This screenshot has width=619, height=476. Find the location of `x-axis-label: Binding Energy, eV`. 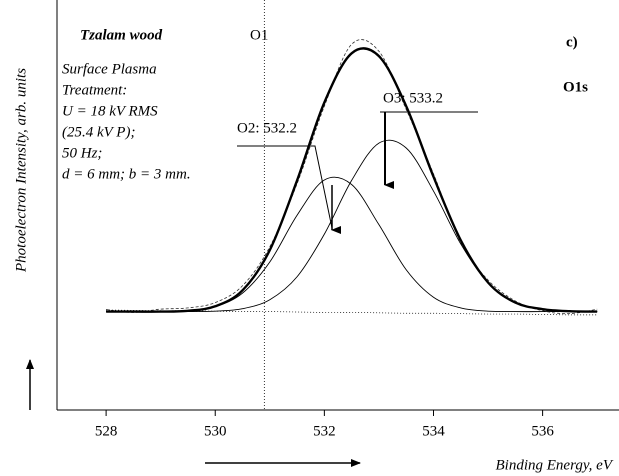

x-axis-label: Binding Energy, eV is located at coordinates (555, 465).